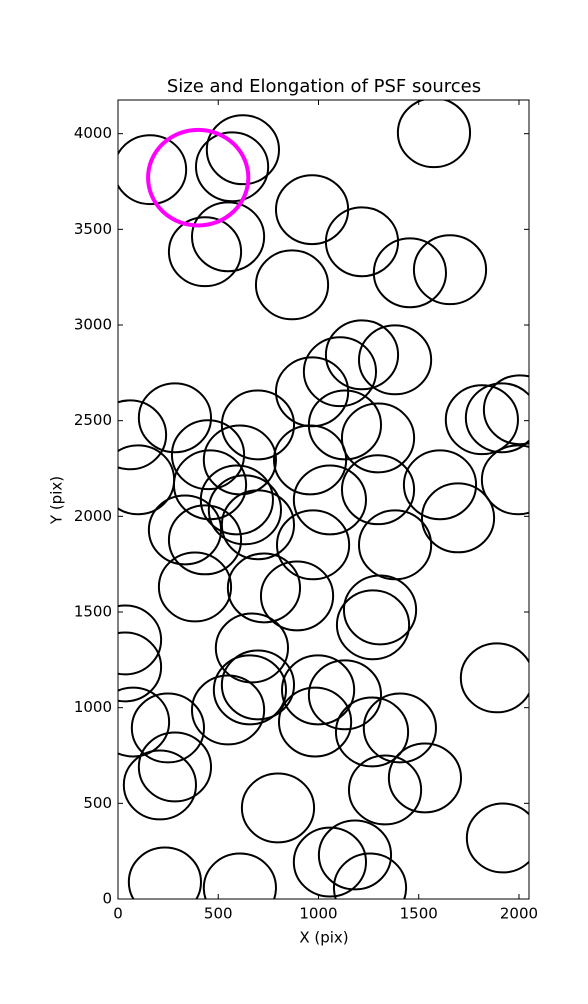  Describe the element at coordinates (107, 899) in the screenshot. I see `y-tick-label: 0` at that location.